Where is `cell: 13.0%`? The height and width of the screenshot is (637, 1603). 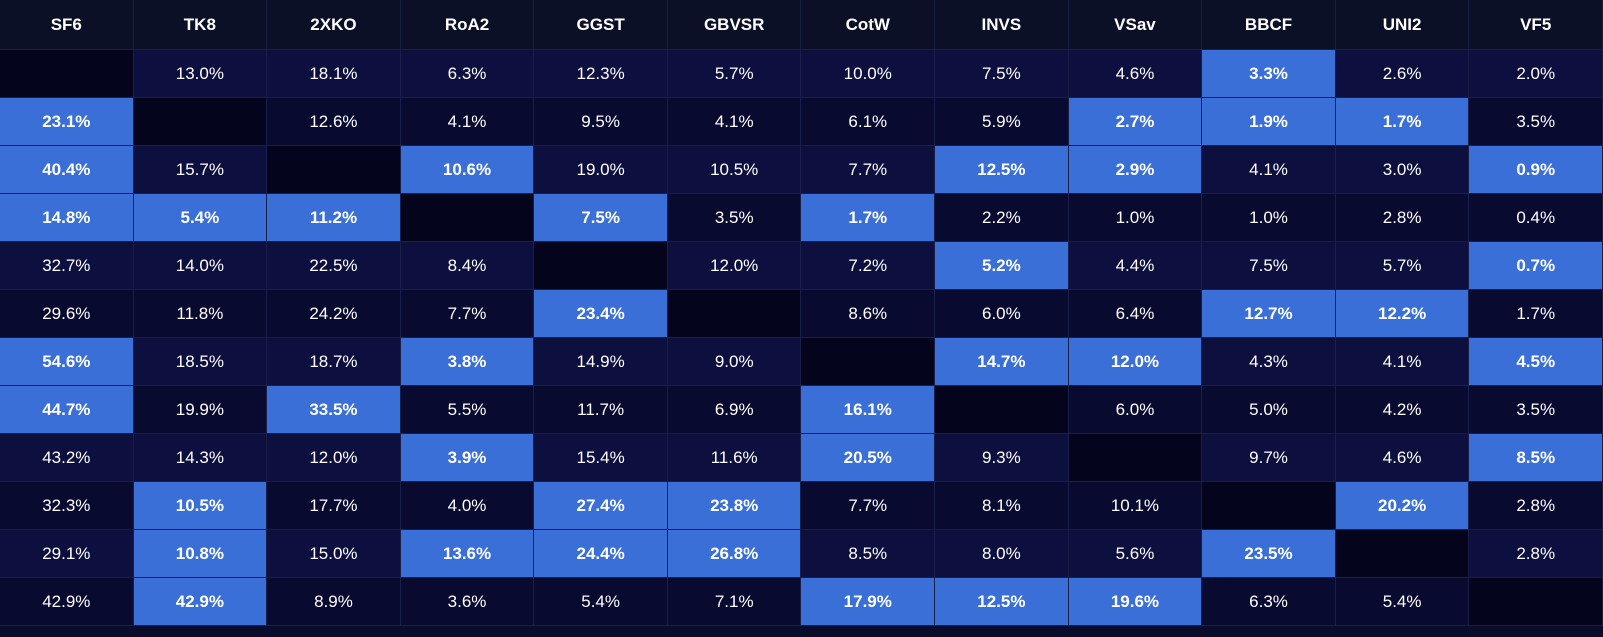
cell: 13.0% is located at coordinates (200, 74).